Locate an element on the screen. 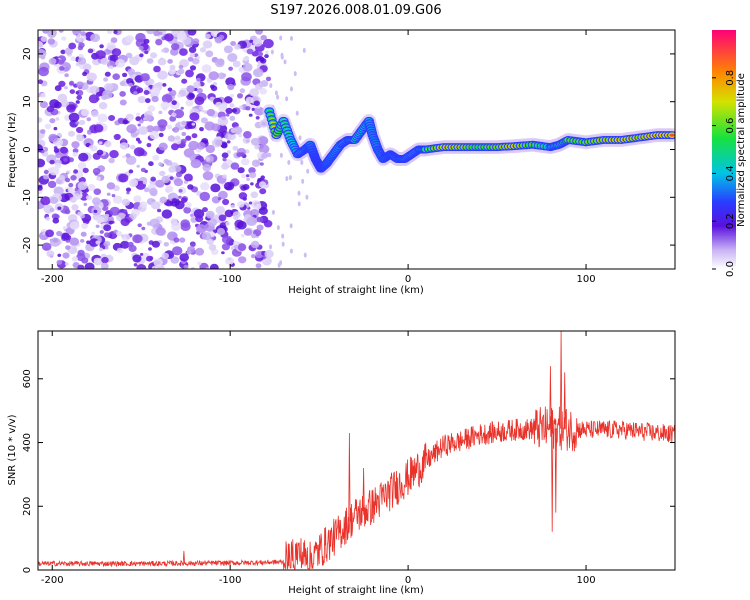 This screenshot has height=600, width=750. x-tick-label: -200 is located at coordinates (52, 279).